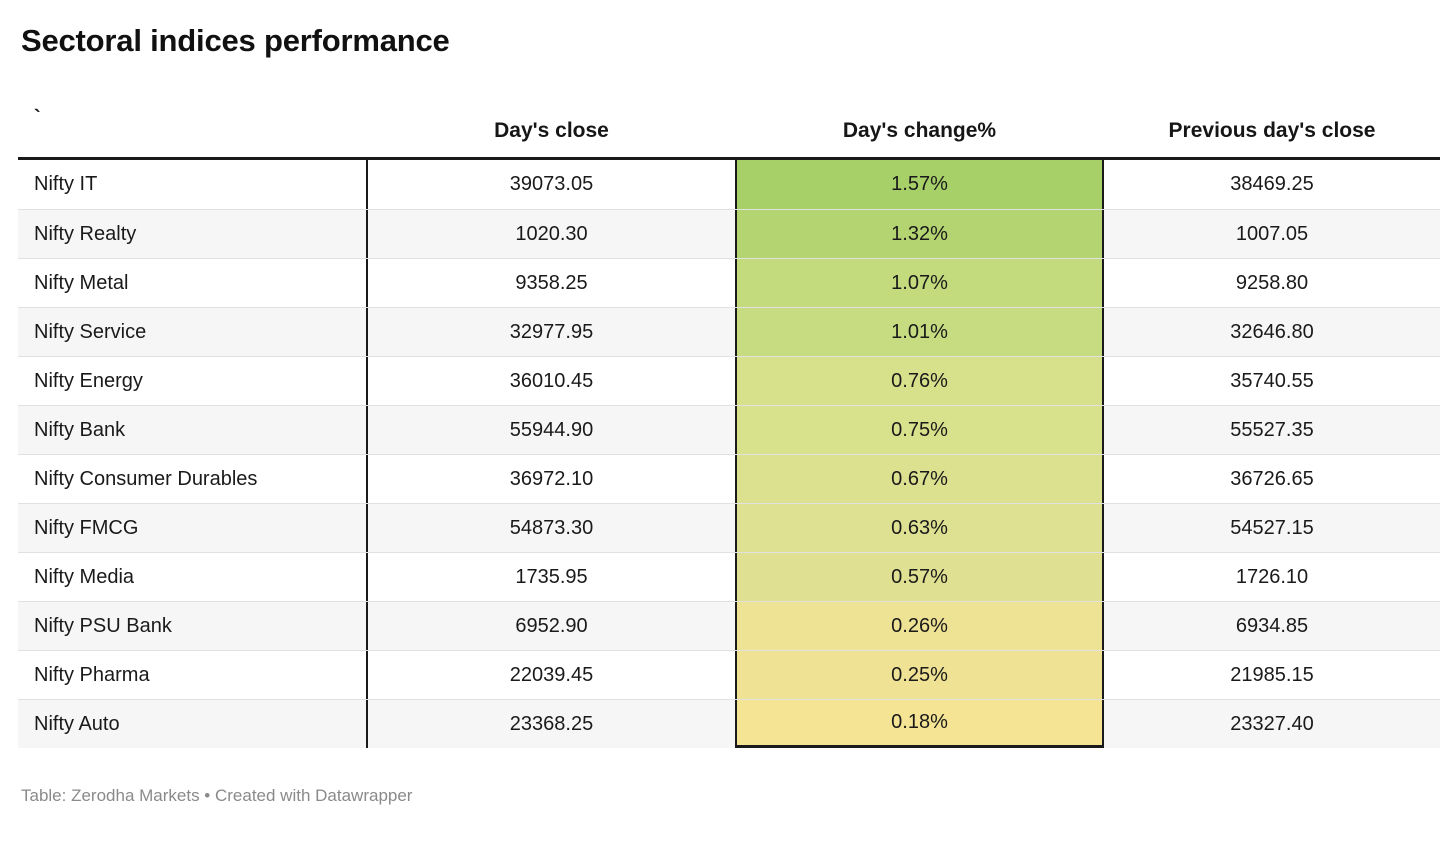 Image resolution: width=1456 pixels, height=849 pixels. Describe the element at coordinates (919, 430) in the screenshot. I see `days-change-value: 0.75%` at that location.